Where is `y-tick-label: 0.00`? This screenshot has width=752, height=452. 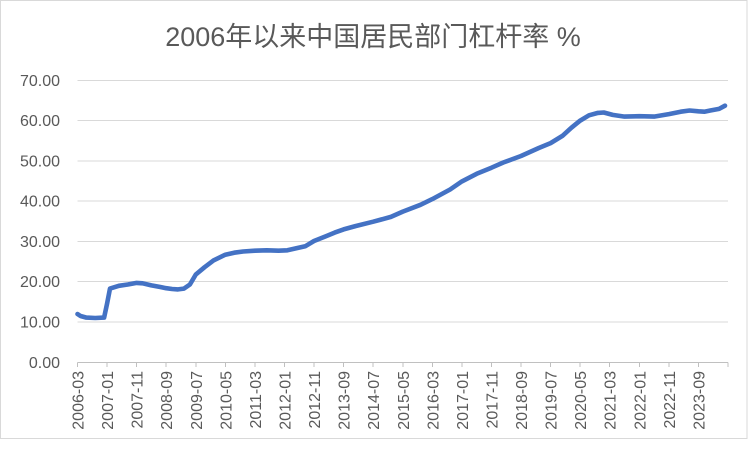
y-tick-label: 0.00 is located at coordinates (44, 363).